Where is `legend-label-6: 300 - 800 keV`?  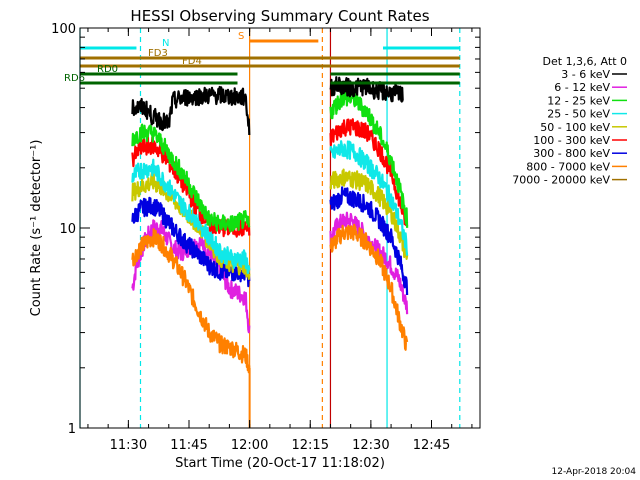
legend-label-6: 300 - 800 keV is located at coordinates (571, 153).